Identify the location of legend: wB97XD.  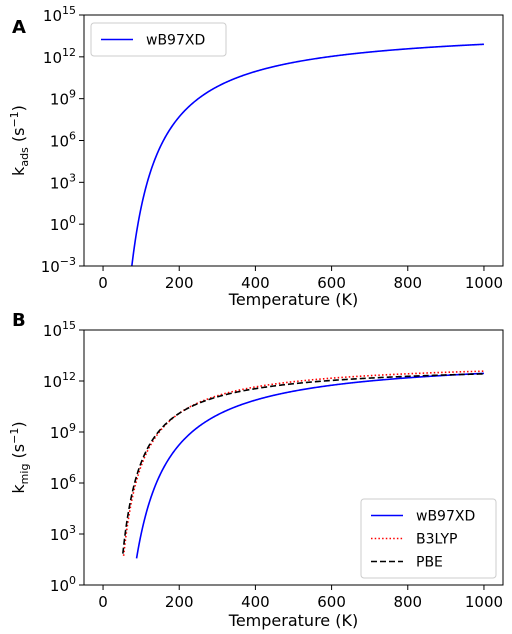
(158, 39).